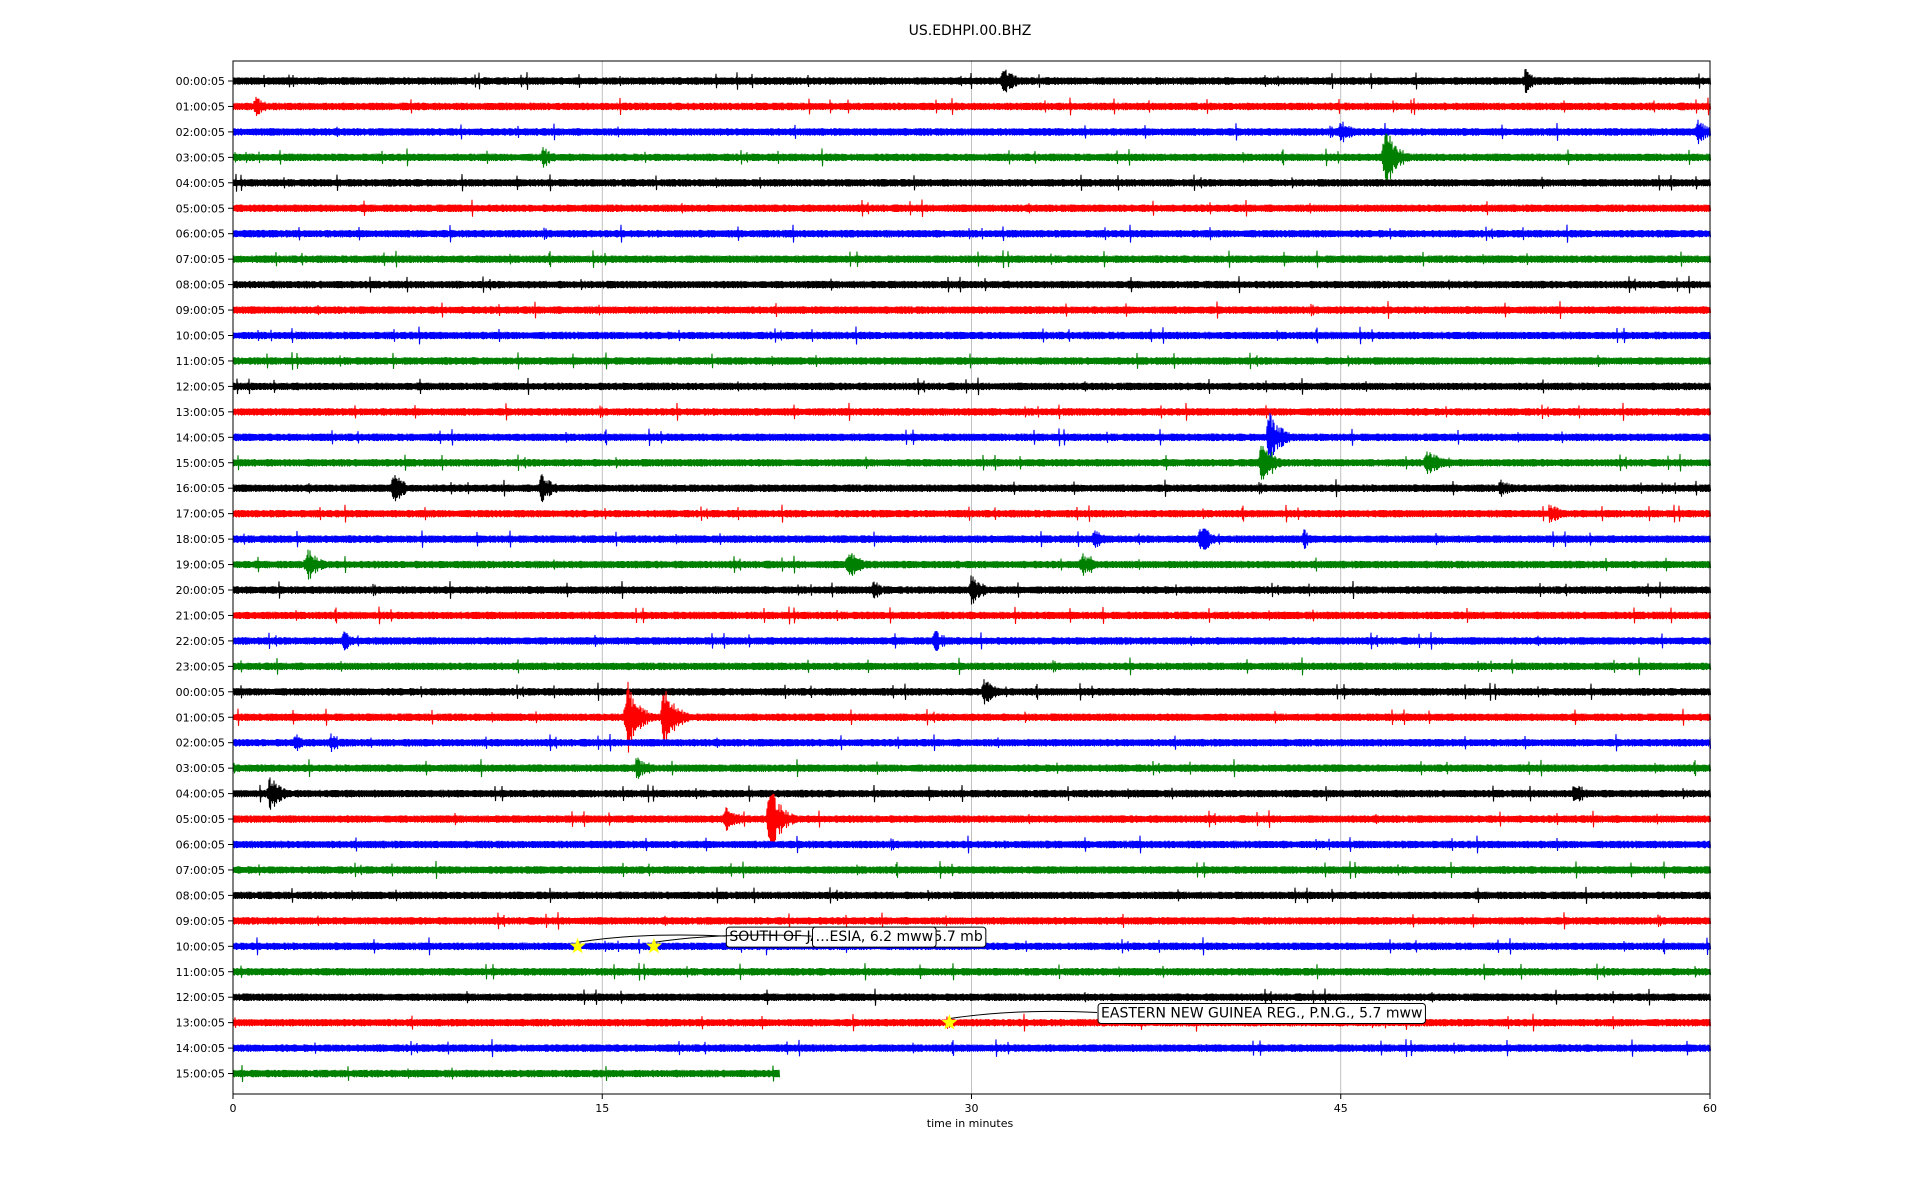  I want to click on row-time-label: 19:00:05, so click(200, 565).